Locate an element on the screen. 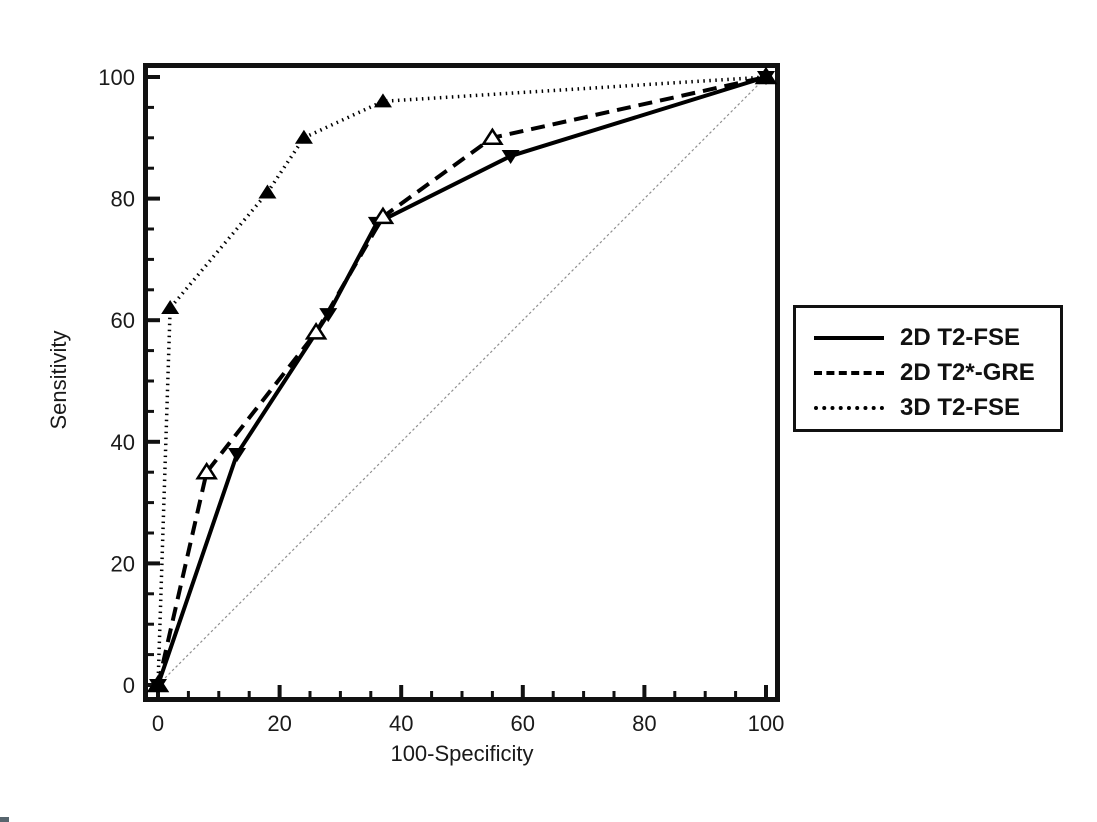  y-tick-label: 100 is located at coordinates (116, 77).